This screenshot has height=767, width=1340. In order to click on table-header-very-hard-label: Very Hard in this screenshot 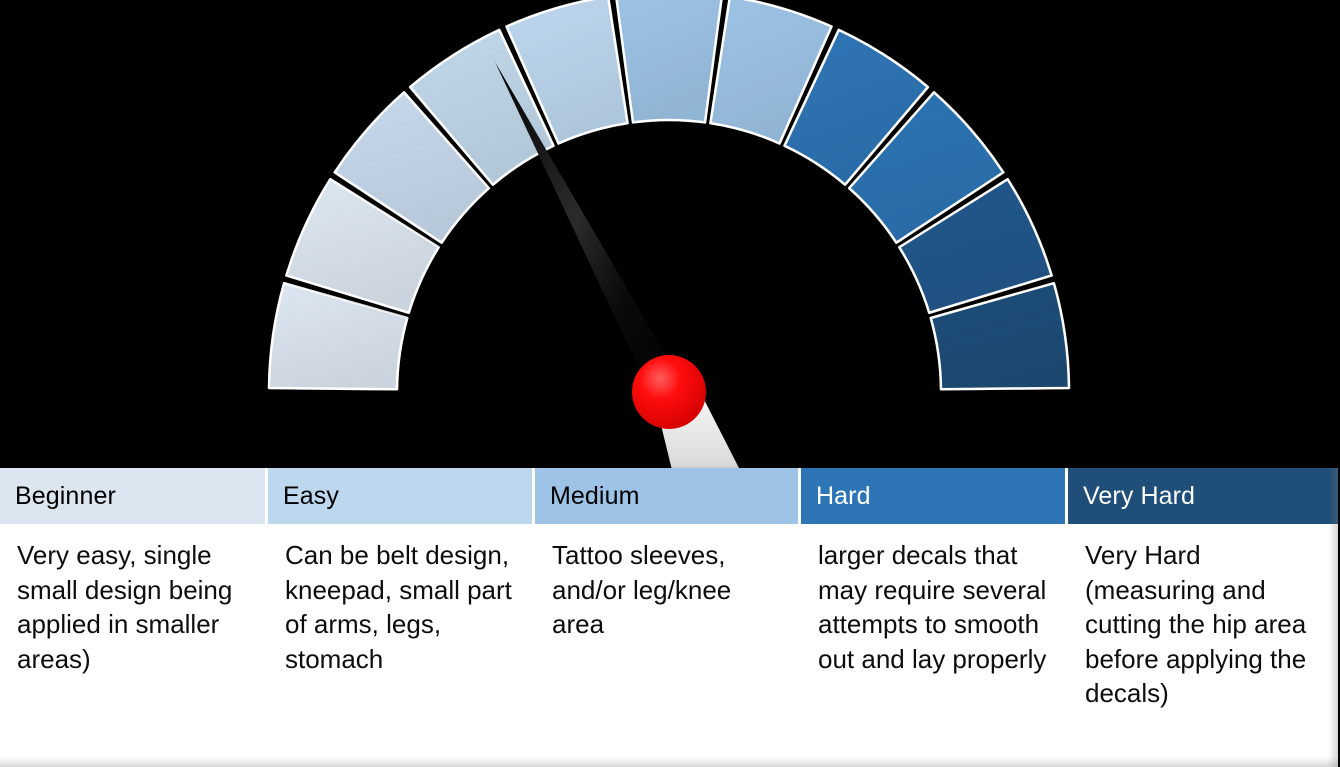, I will do `click(1139, 495)`.